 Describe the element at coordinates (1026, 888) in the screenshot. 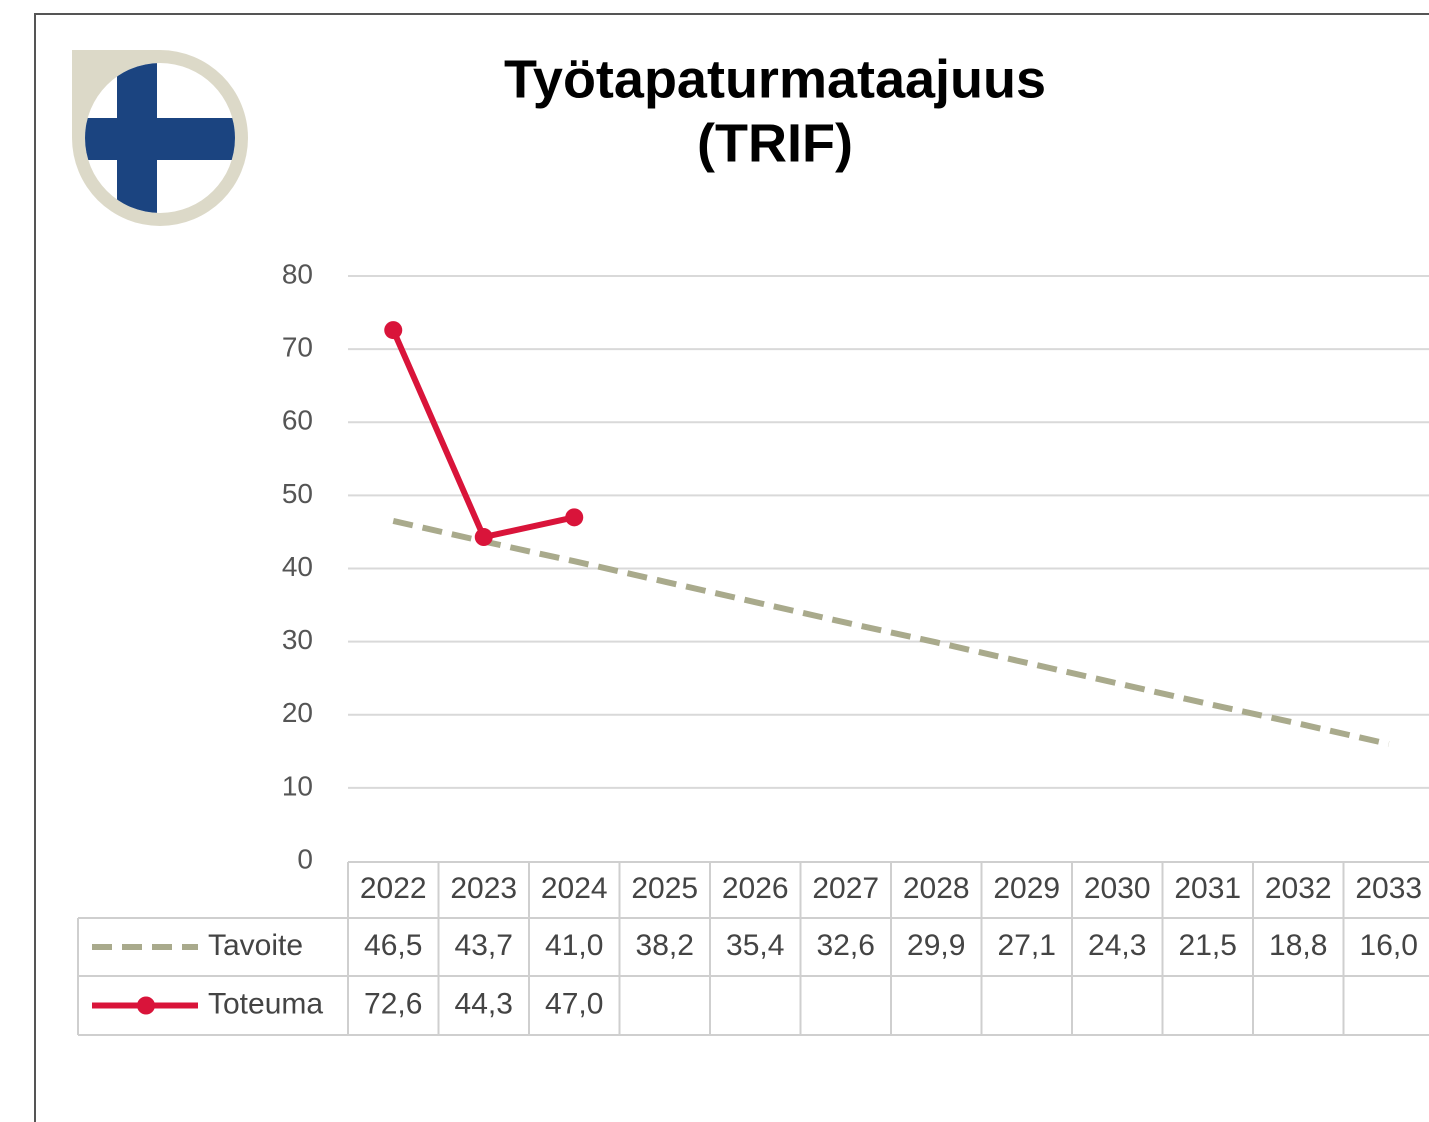

I see `x-tick-label: 2029` at that location.